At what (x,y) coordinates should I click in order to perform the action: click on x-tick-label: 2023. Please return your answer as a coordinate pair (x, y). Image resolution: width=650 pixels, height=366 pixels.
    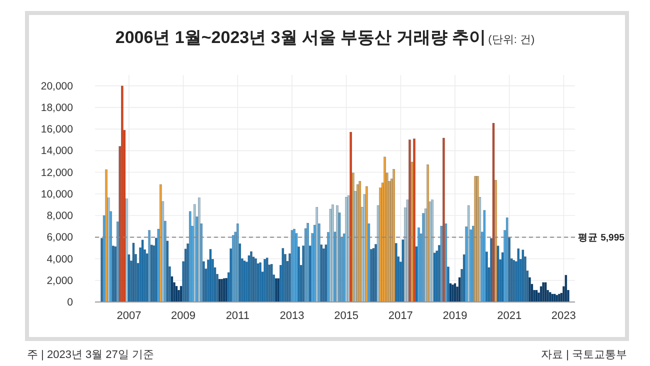
    Looking at the image, I should click on (563, 316).